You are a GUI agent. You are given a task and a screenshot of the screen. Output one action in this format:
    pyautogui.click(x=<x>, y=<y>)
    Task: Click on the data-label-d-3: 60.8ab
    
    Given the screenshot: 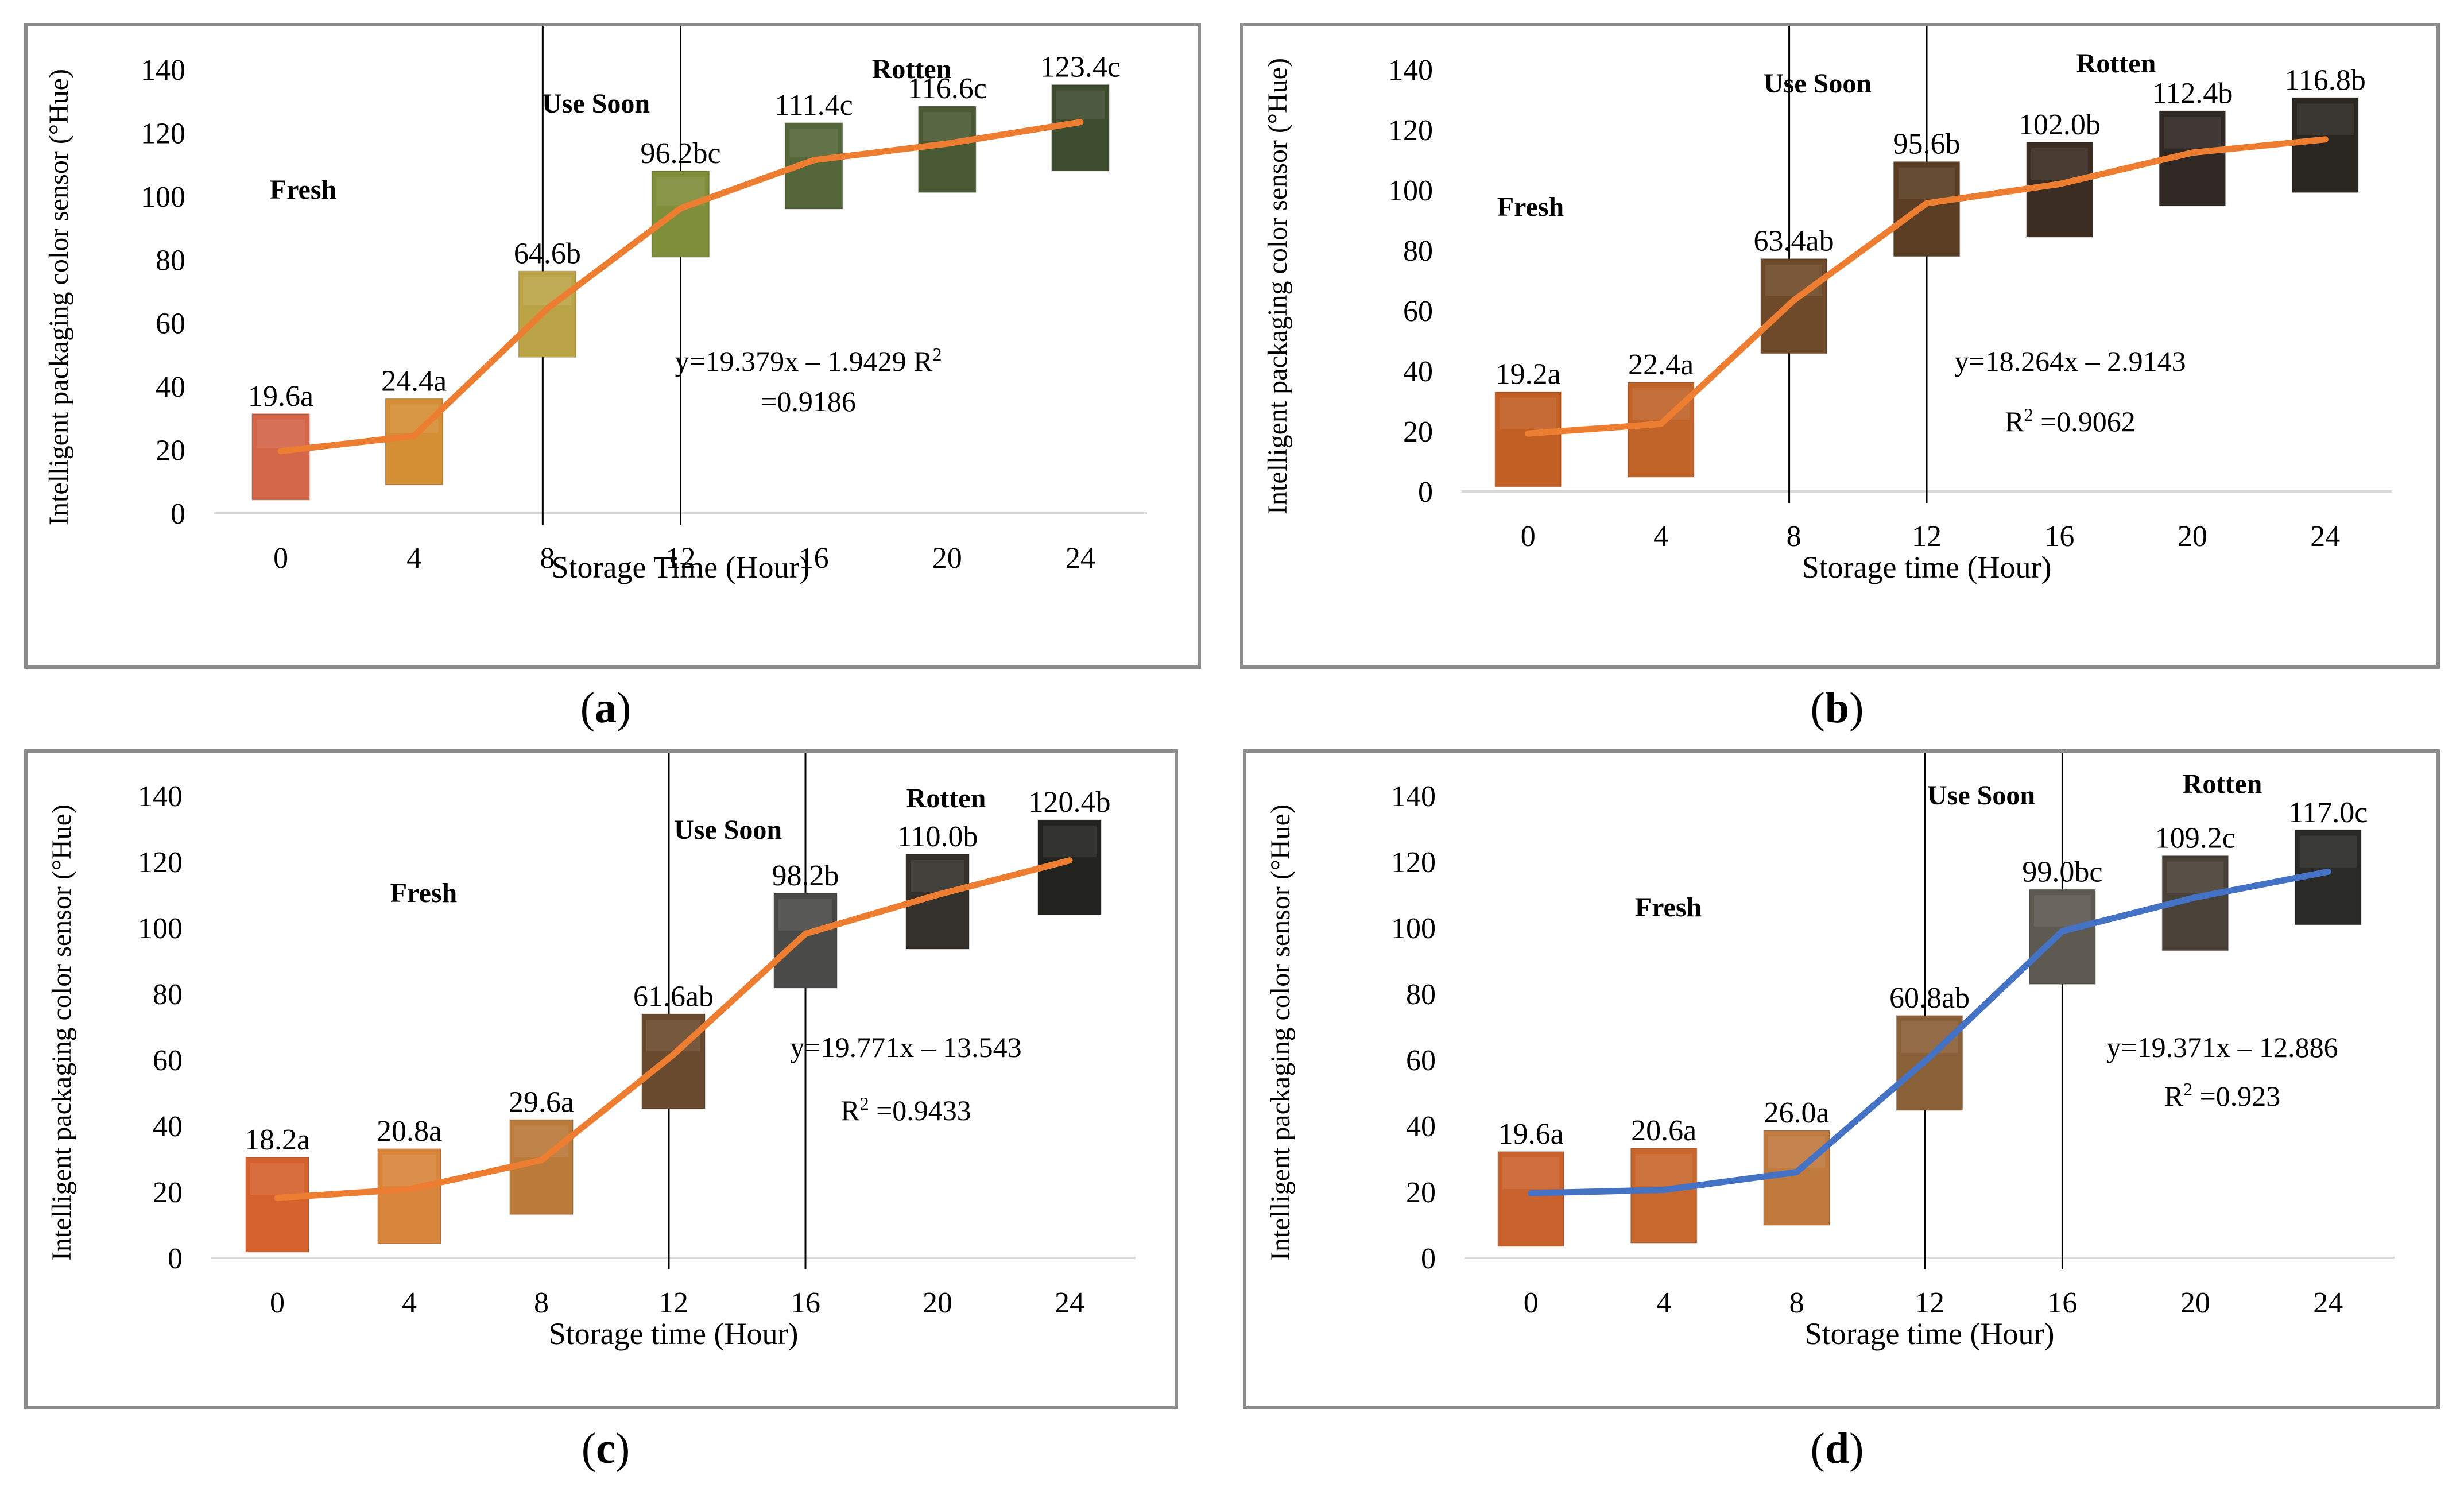 What is the action you would take?
    pyautogui.click(x=1929, y=998)
    